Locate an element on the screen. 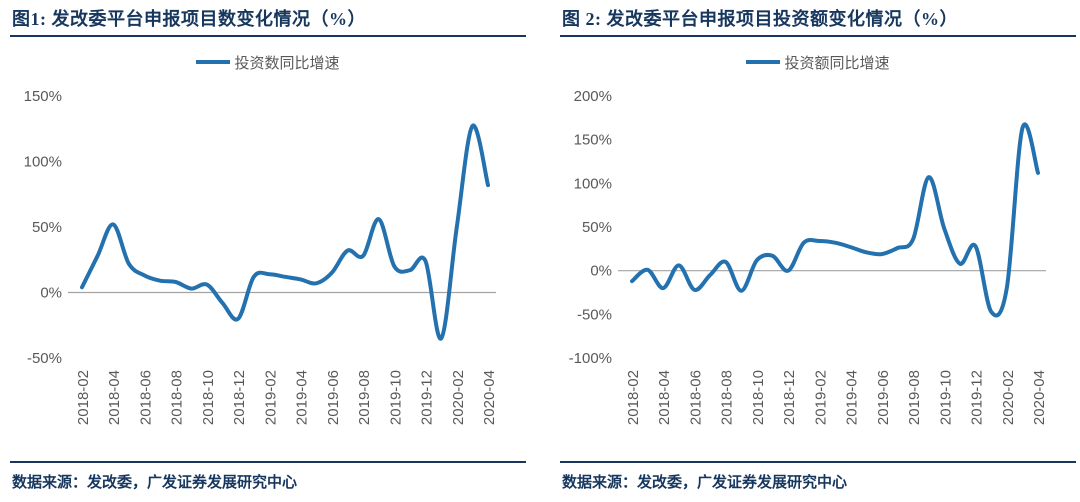 The height and width of the screenshot is (502, 1080). figure-1-title: 图1: 发改委平台申报项目数变化情况（%） is located at coordinates (268, 19).